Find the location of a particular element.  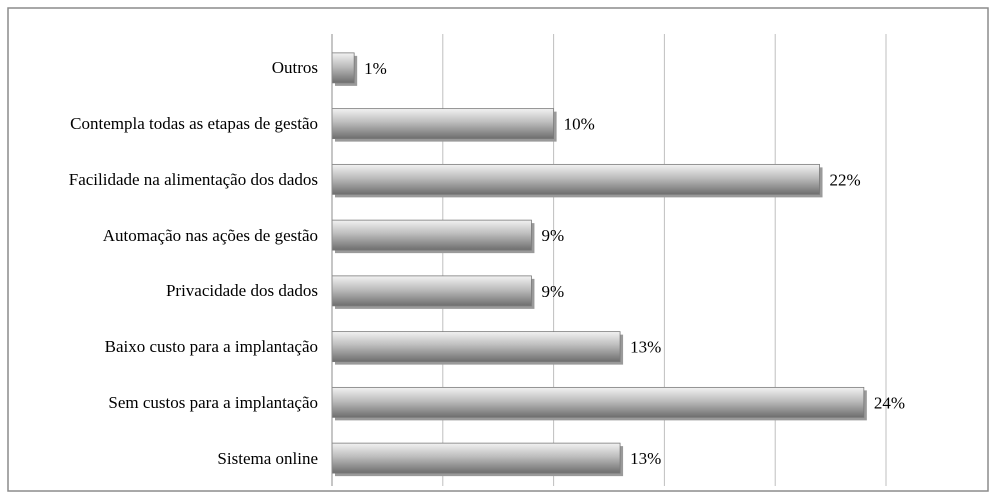

category-label: Facilidade na alimentação dos dados is located at coordinates (193, 179).